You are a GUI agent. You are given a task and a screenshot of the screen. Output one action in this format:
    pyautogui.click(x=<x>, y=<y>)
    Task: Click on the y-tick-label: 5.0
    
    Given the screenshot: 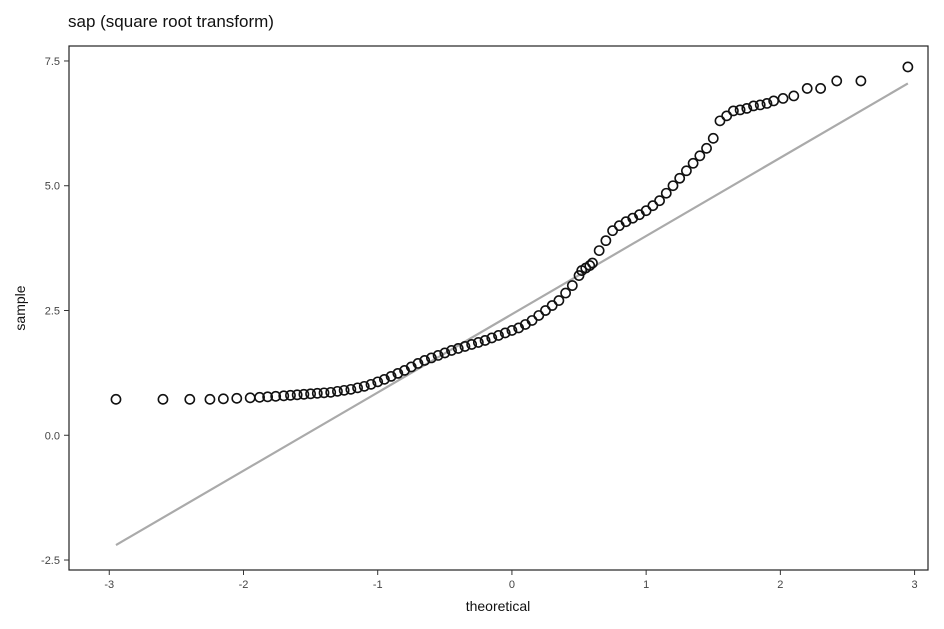 What is the action you would take?
    pyautogui.click(x=52, y=187)
    